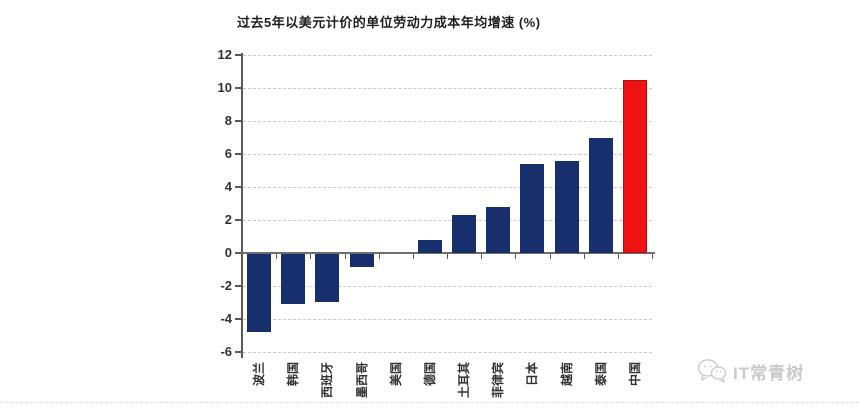 Image resolution: width=859 pixels, height=414 pixels. I want to click on y-axis-label: -6, so click(226, 351).